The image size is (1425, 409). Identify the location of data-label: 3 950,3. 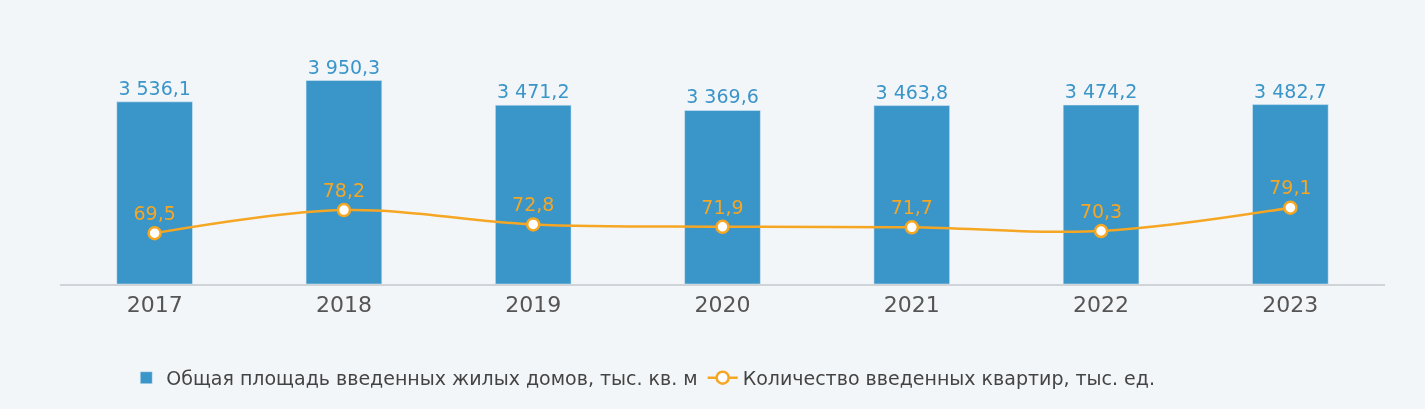
(344, 66).